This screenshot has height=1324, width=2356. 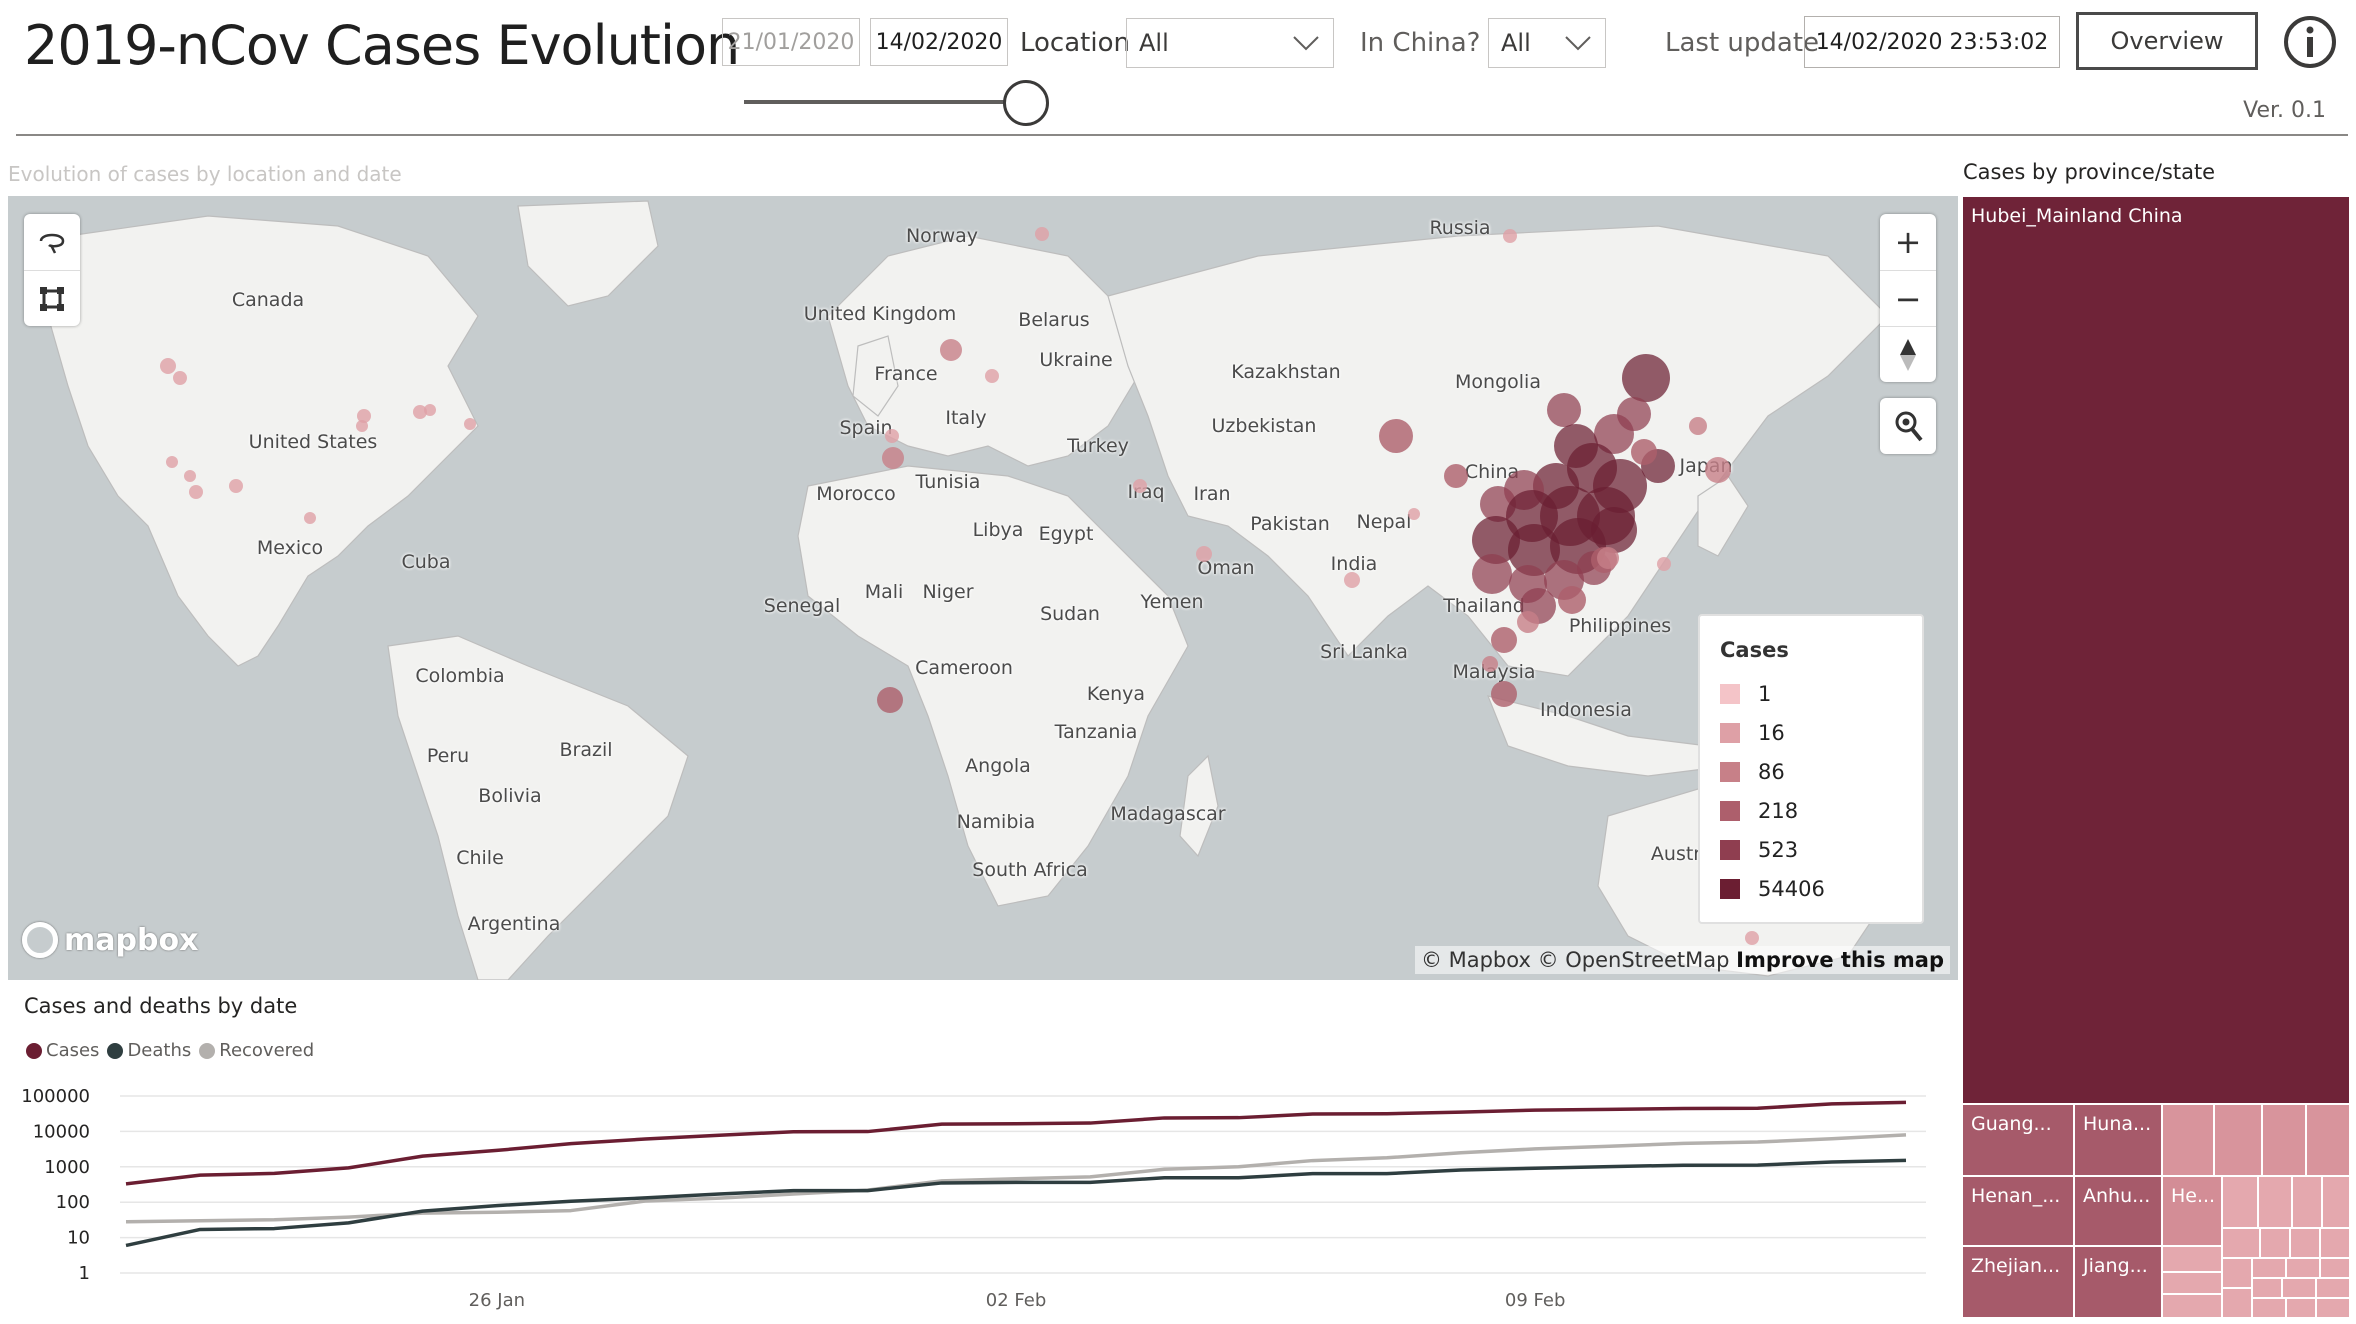 What do you see at coordinates (2310, 42) in the screenshot?
I see `info-icon` at bounding box center [2310, 42].